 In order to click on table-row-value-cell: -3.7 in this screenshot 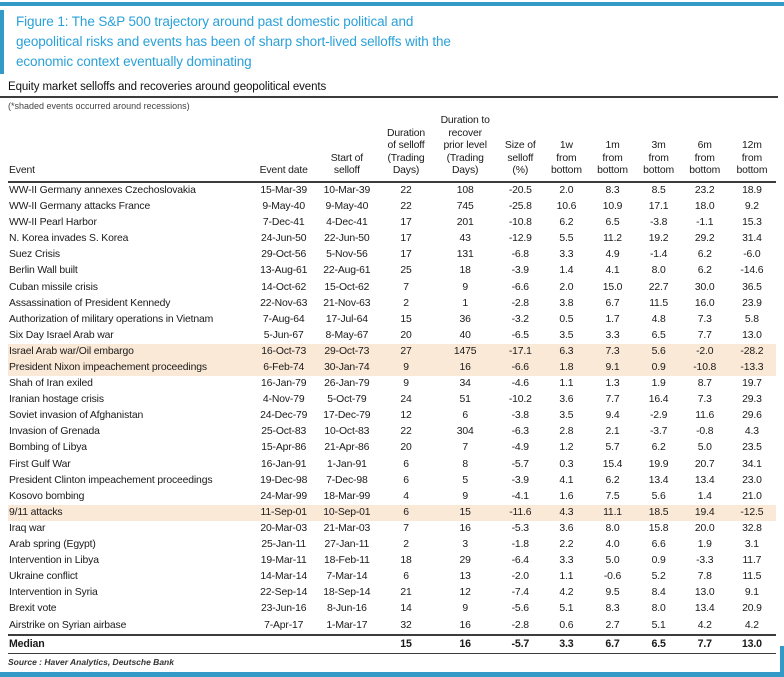, I will do `click(658, 432)`.